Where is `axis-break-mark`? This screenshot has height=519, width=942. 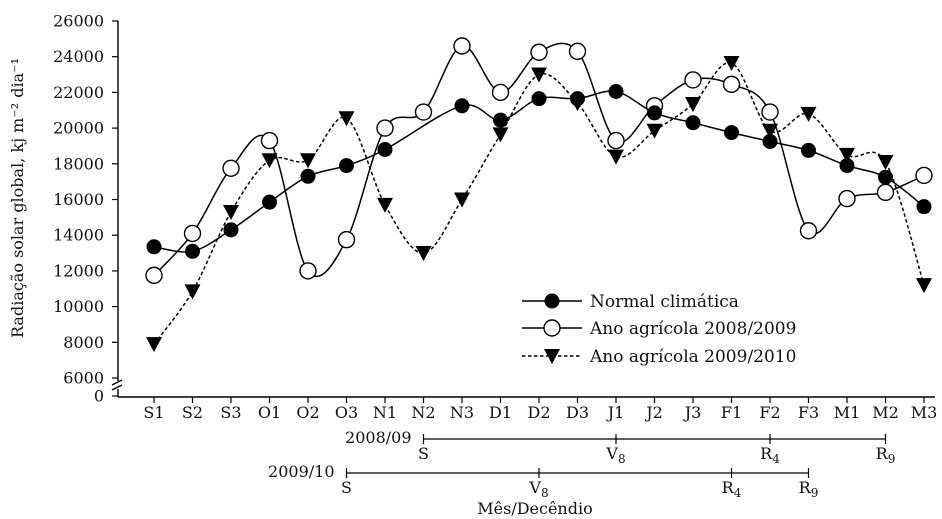
axis-break-mark is located at coordinates (117, 387).